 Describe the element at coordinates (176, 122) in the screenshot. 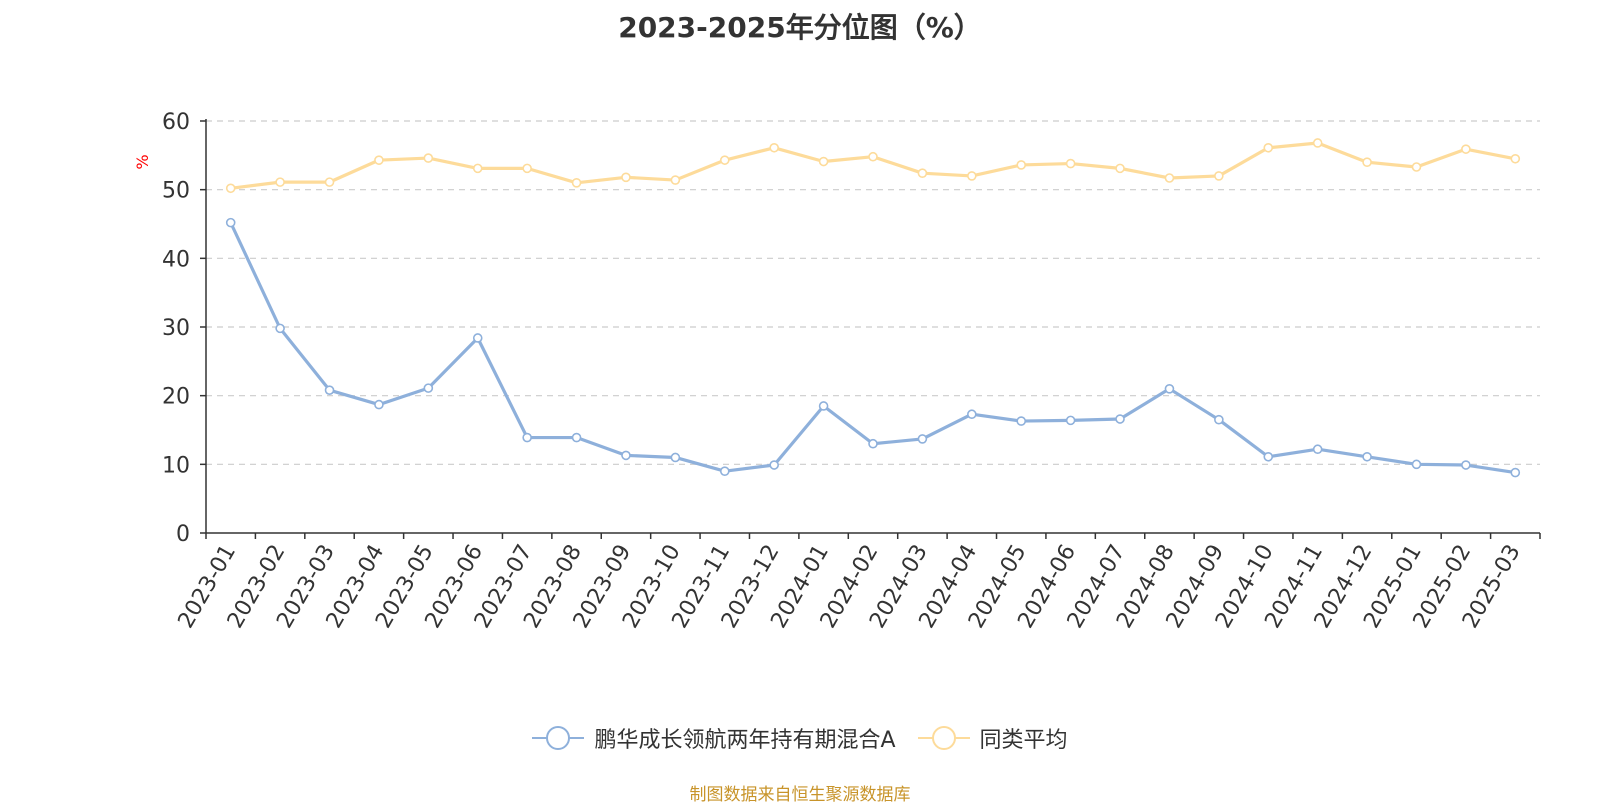

I see `y-tick-label-60: 60` at that location.